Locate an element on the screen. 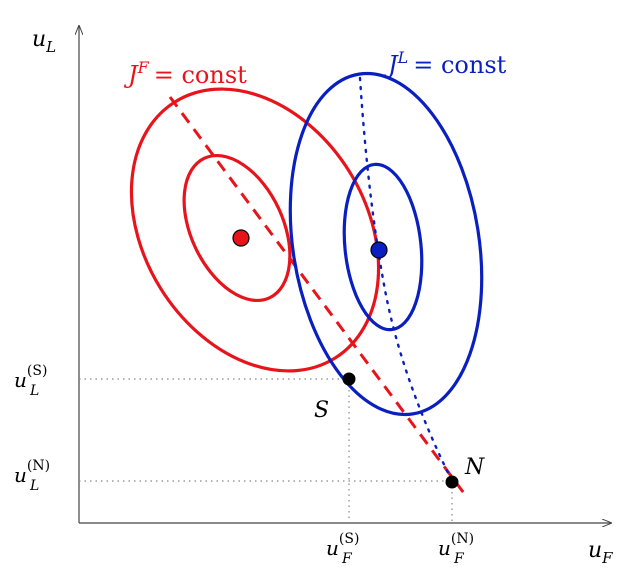 This screenshot has height=580, width=630. x-axis-label: uF is located at coordinates (600, 552).